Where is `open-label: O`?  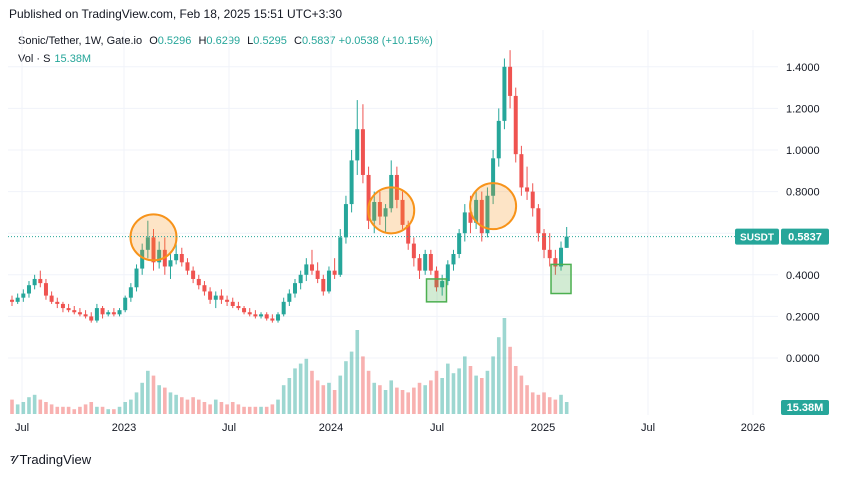 open-label: O is located at coordinates (153, 41).